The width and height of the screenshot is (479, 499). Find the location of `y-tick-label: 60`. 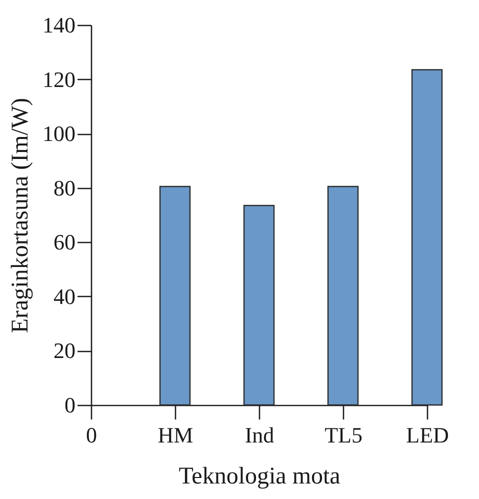

y-tick-label: 60 is located at coordinates (65, 242).